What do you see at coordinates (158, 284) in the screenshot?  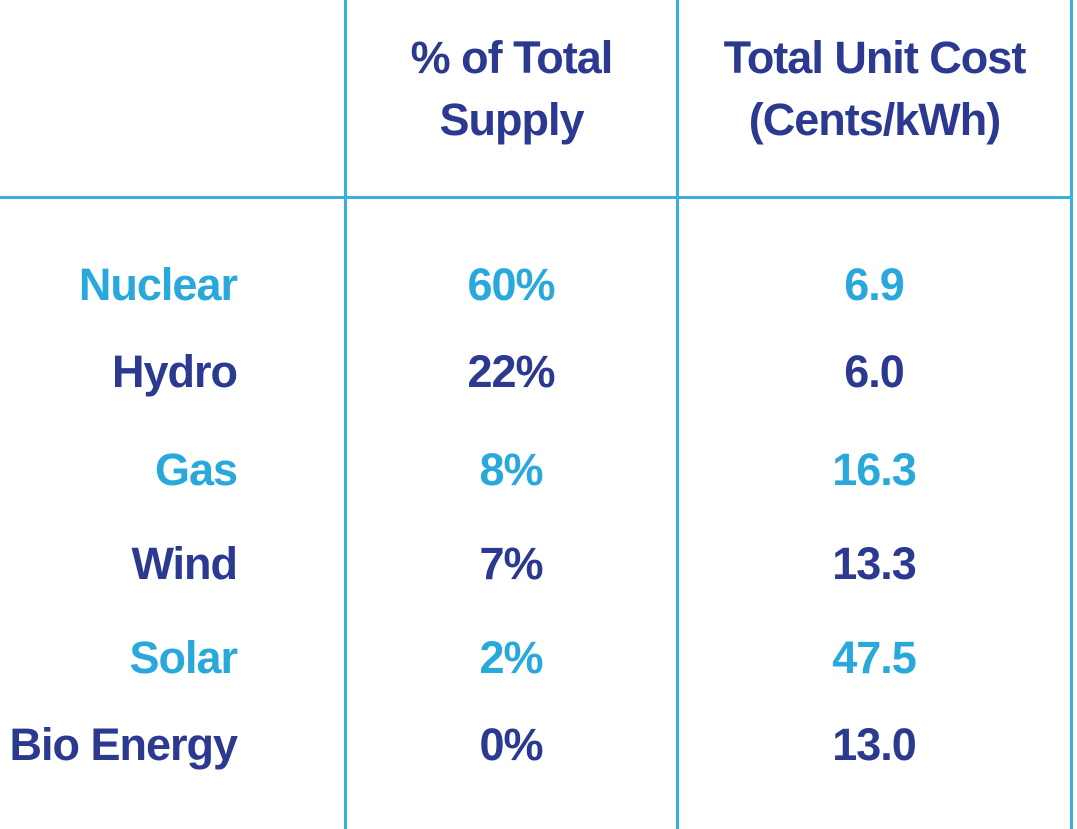 I see `row-label: Nuclear` at bounding box center [158, 284].